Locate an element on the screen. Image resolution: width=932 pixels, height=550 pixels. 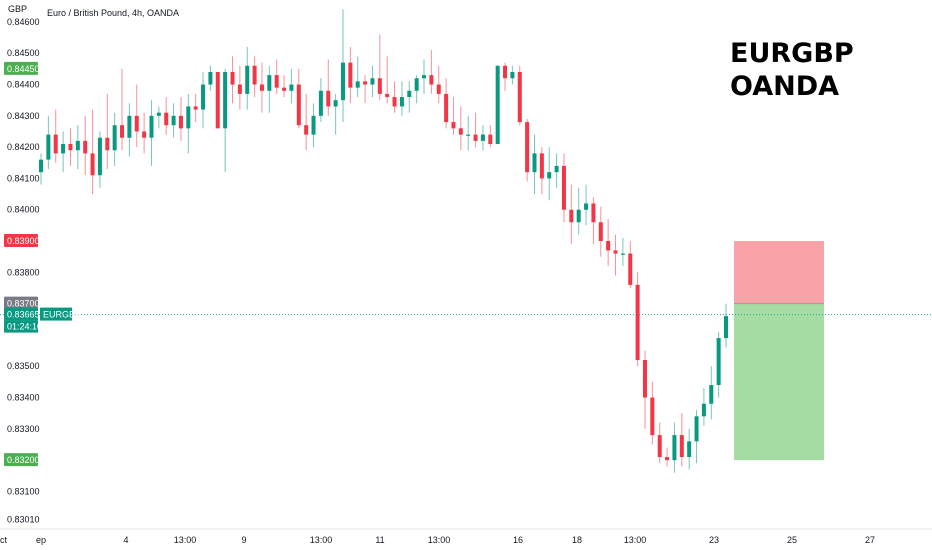
x-tick-label: Oct is located at coordinates (3, 540).